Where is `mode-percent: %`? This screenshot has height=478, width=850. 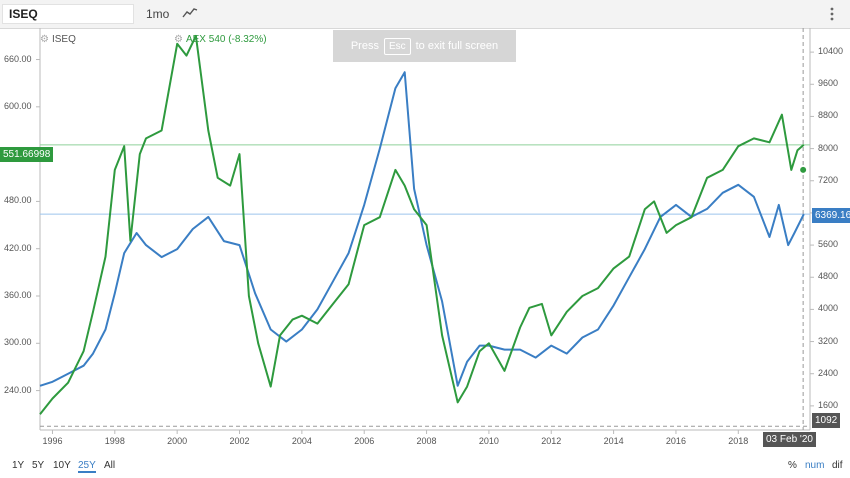
mode-percent: % is located at coordinates (792, 465).